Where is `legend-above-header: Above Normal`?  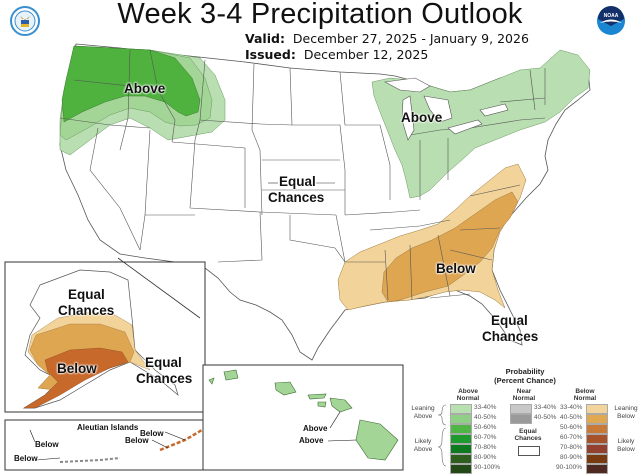
legend-above-header: Above Normal is located at coordinates (468, 395).